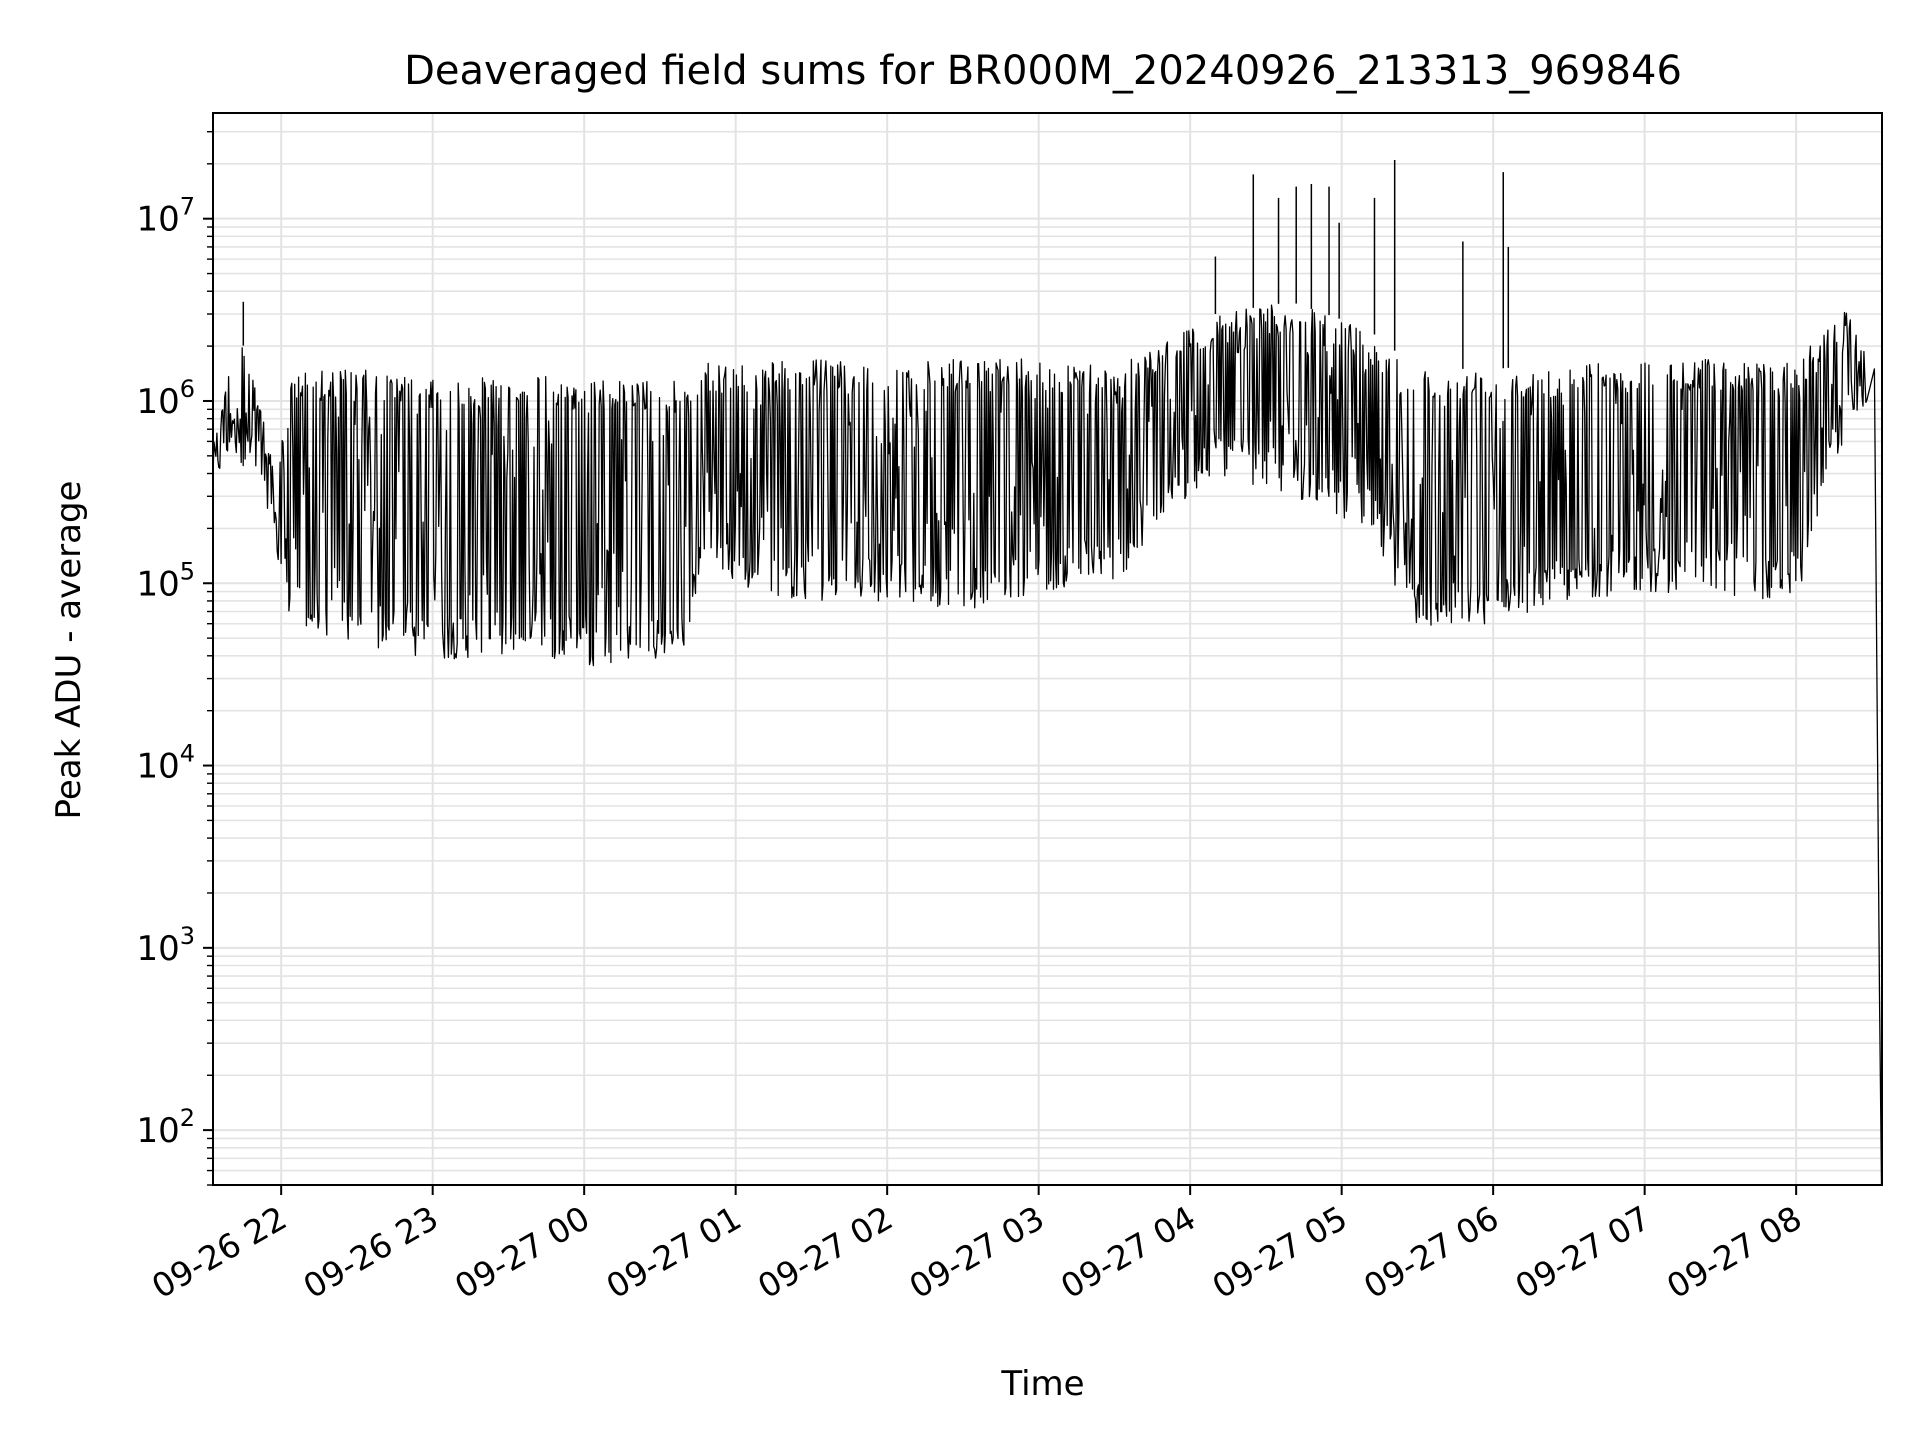 This screenshot has width=1920, height=1440. Describe the element at coordinates (165, 945) in the screenshot. I see `y-tick-label: 10³` at that location.